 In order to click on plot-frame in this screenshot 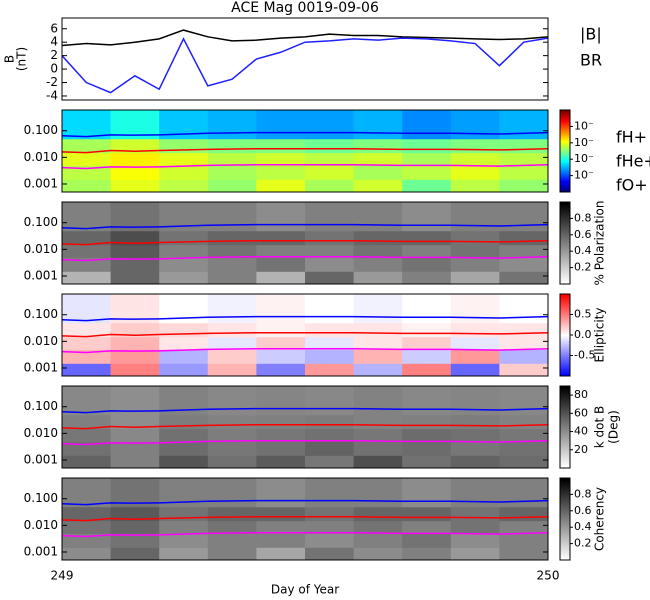, I will do `click(305, 243)`.